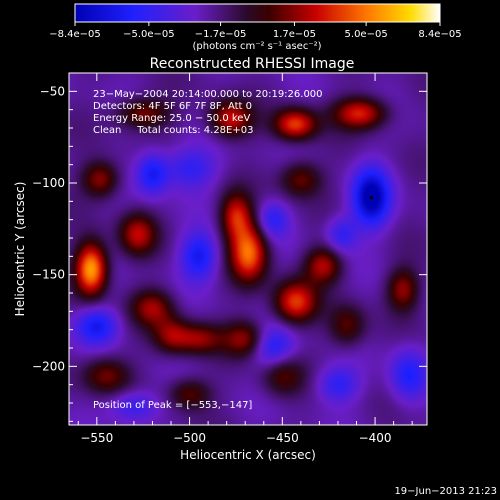 The image size is (500, 500). What do you see at coordinates (173, 130) in the screenshot?
I see `annotation-clean-counts: Clean Total counts: 4.28E+03` at bounding box center [173, 130].